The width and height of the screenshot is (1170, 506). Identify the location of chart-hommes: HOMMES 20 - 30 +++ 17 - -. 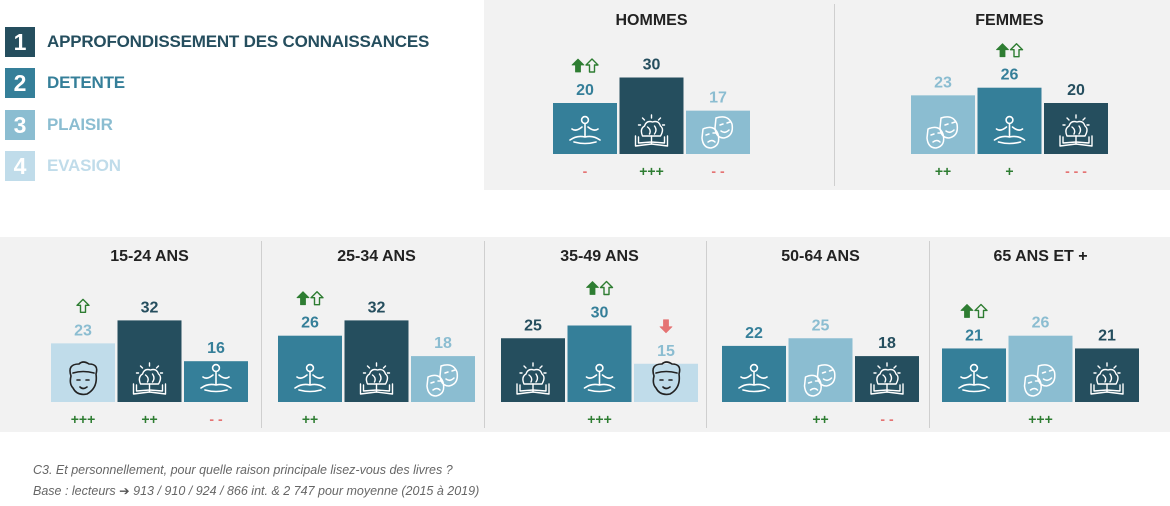
(651, 95).